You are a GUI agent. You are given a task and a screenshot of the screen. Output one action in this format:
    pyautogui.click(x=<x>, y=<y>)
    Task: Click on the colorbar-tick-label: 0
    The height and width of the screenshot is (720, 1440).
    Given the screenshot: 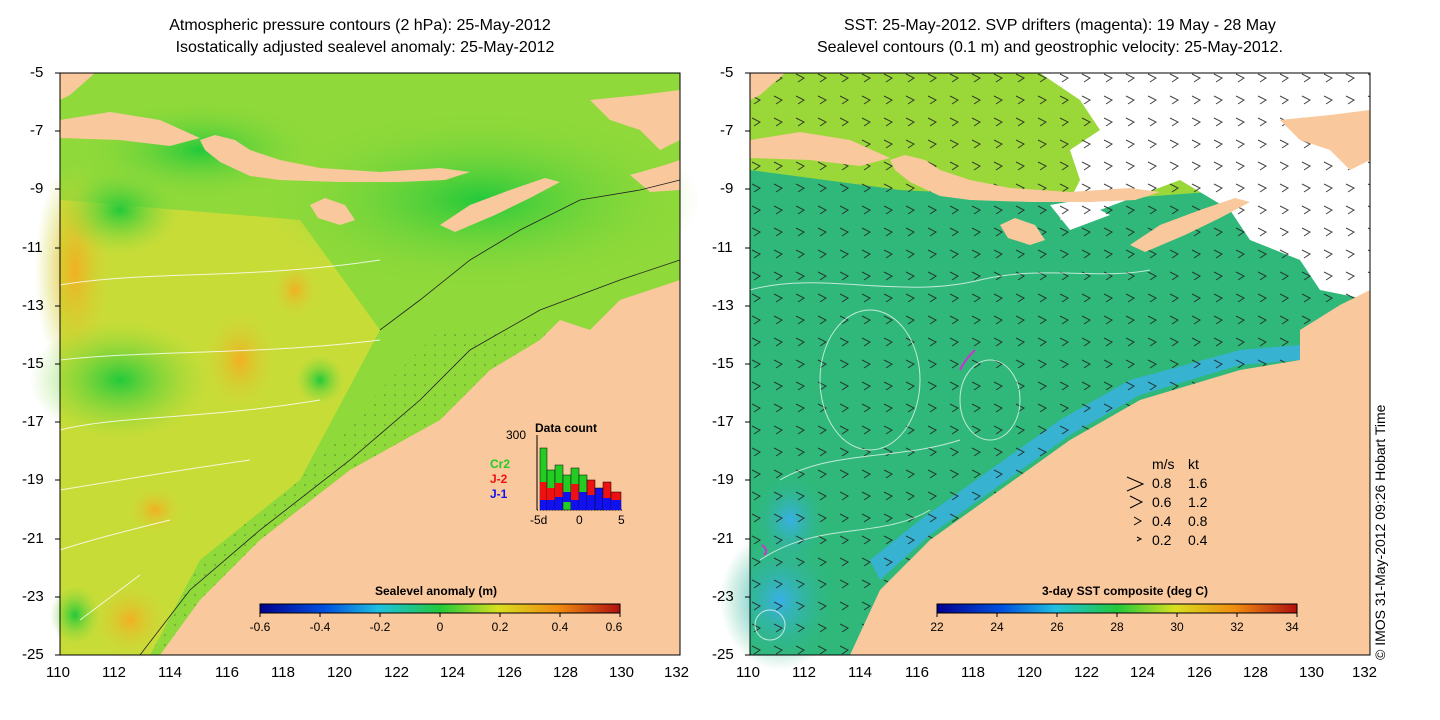 What is the action you would take?
    pyautogui.click(x=440, y=627)
    